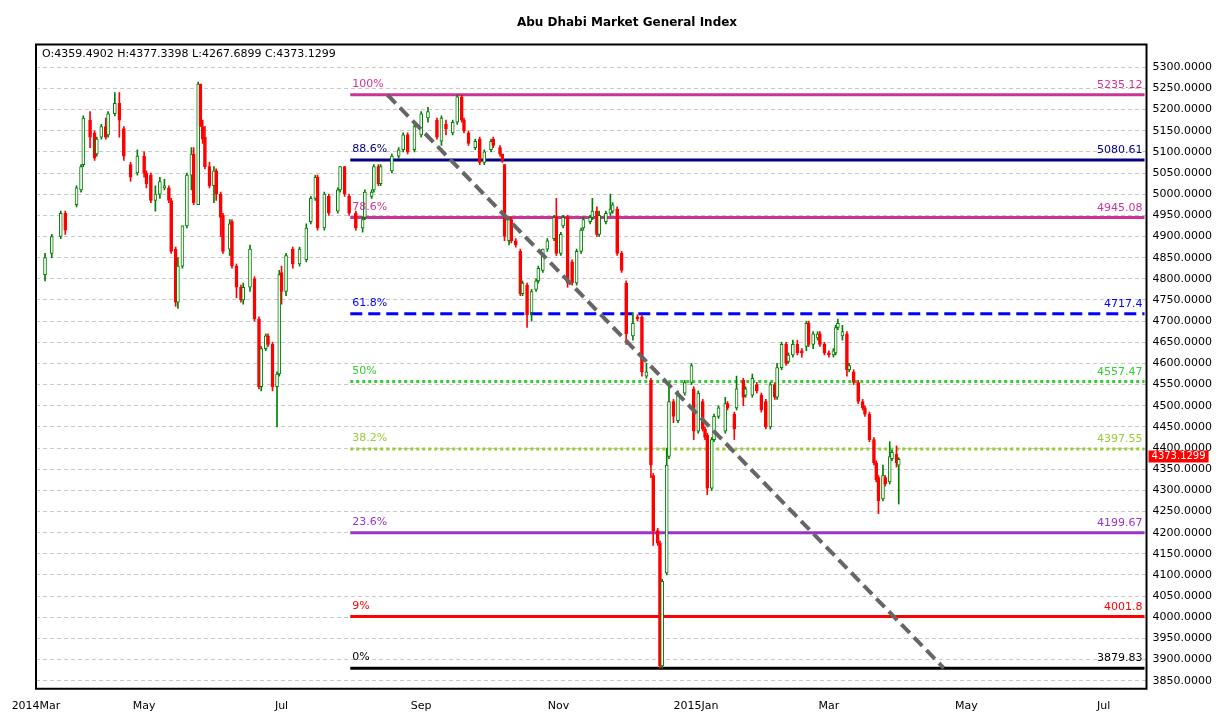  Describe the element at coordinates (829, 706) in the screenshot. I see `x-tick-label: Mar` at that location.